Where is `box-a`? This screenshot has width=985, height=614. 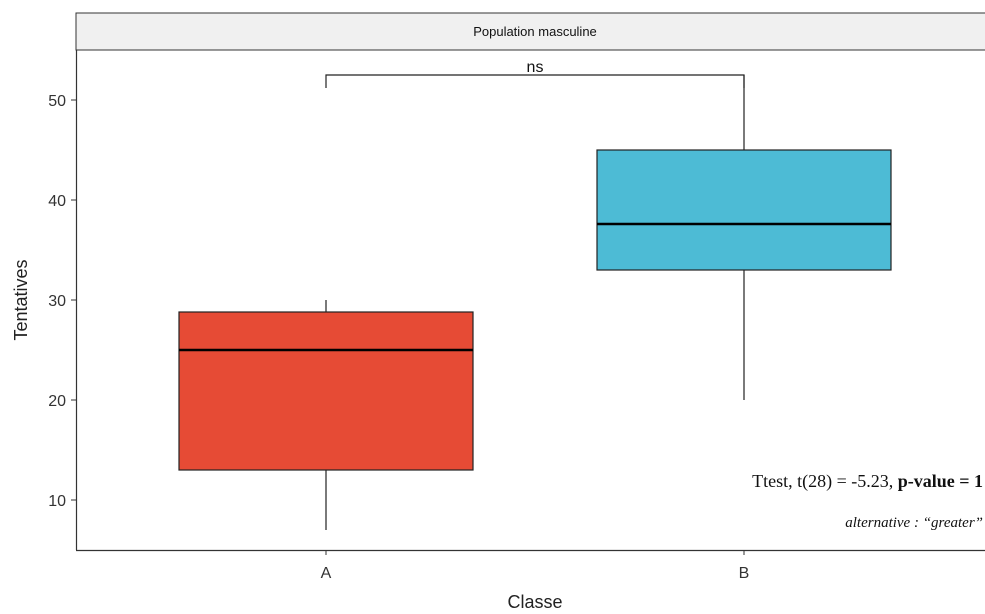
box-a is located at coordinates (326, 415).